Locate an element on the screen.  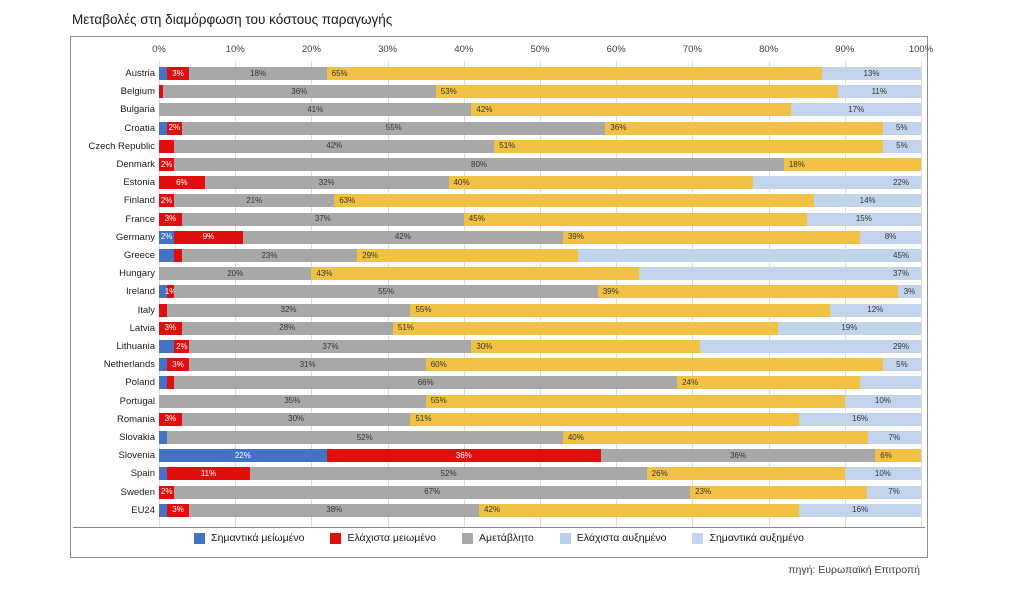
bar-segment: 52% is located at coordinates (364, 437).